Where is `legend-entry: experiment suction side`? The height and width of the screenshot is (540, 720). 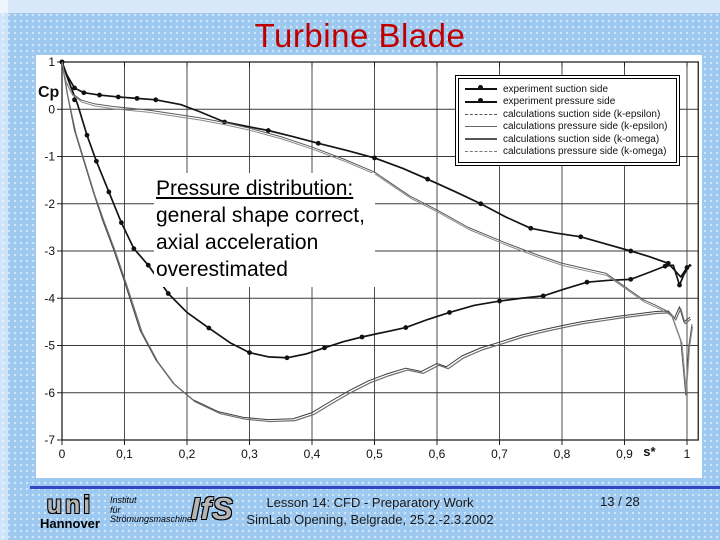
legend-entry: experiment suction side is located at coordinates (566, 89).